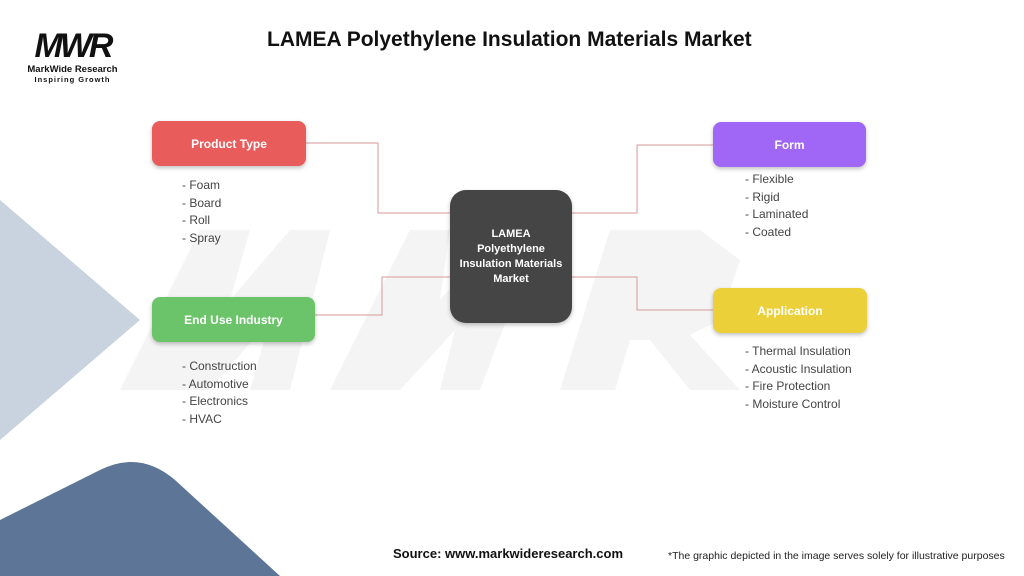 This screenshot has height=576, width=1024. Describe the element at coordinates (201, 212) in the screenshot. I see `product-type-list: - Foam - Board - Roll - Spray` at that location.